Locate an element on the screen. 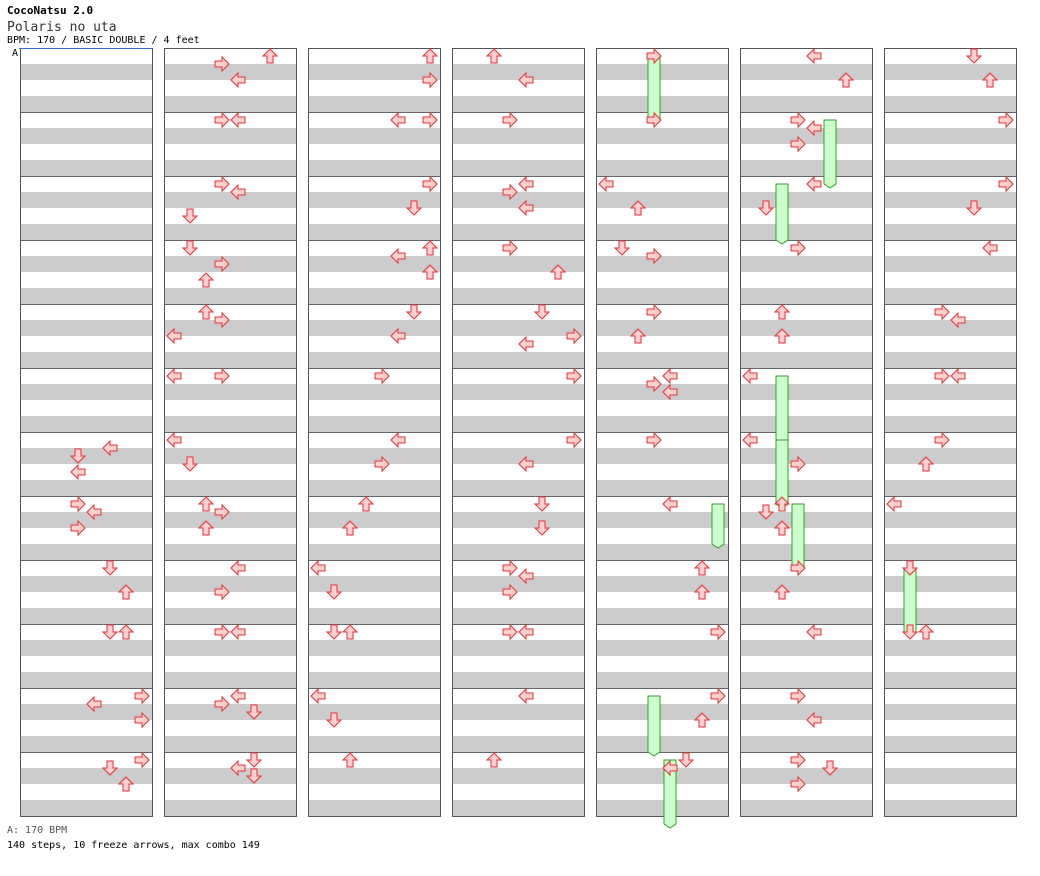  bpm-marker-label: A is located at coordinates (15, 53).